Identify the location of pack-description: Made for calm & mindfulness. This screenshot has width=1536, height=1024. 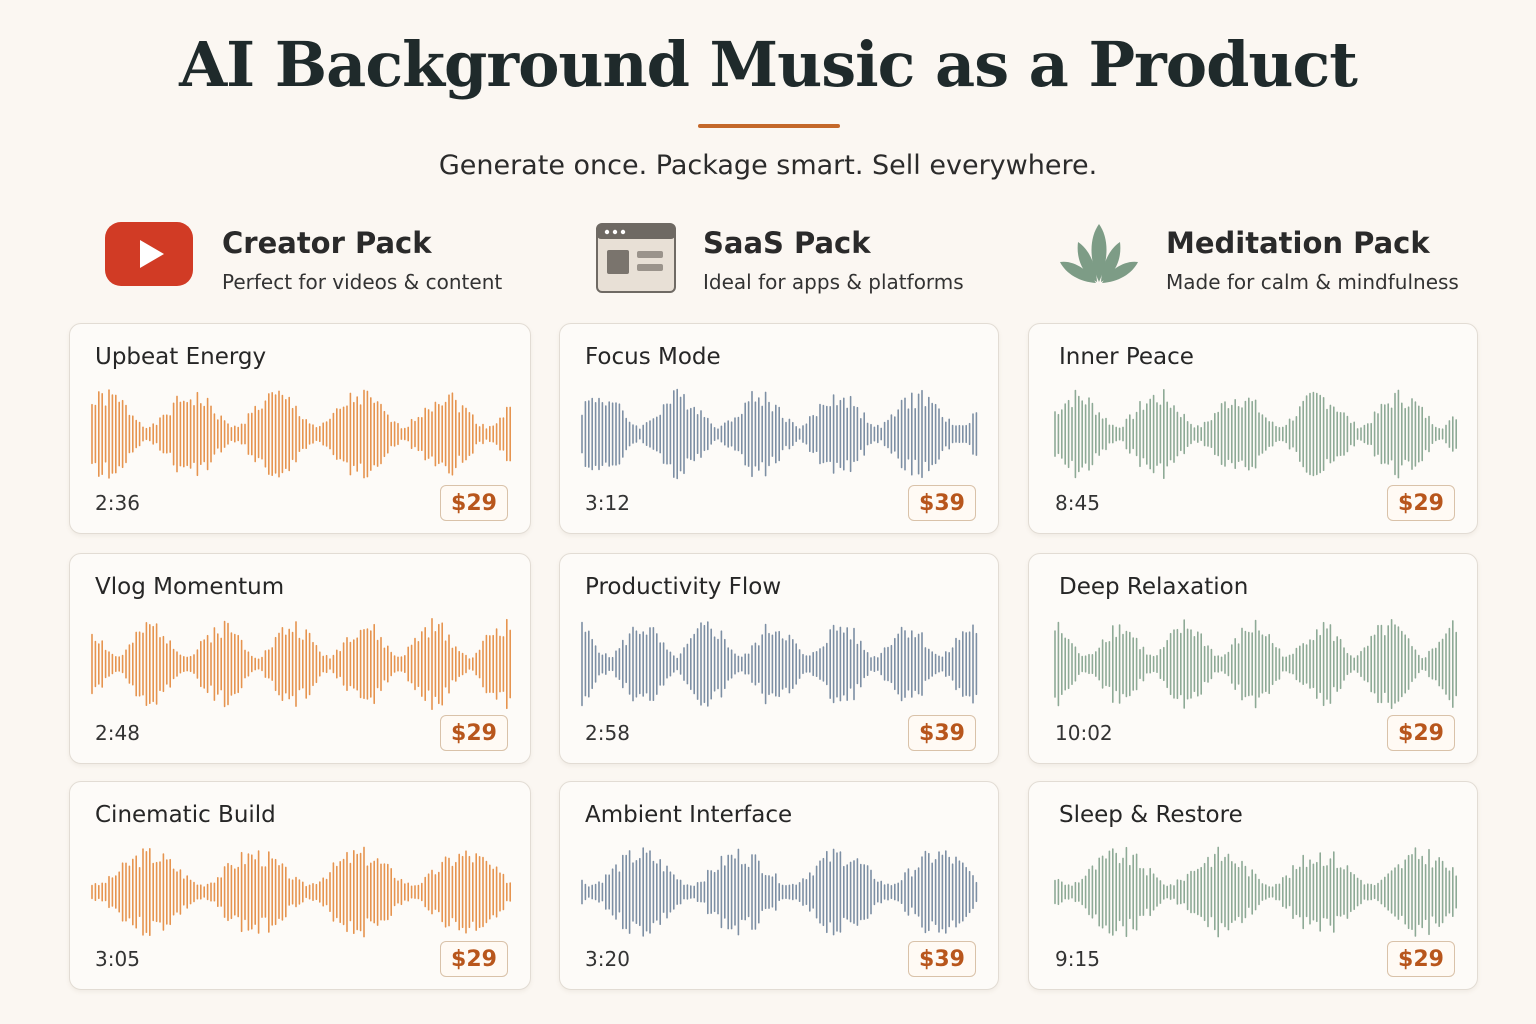
(1312, 282).